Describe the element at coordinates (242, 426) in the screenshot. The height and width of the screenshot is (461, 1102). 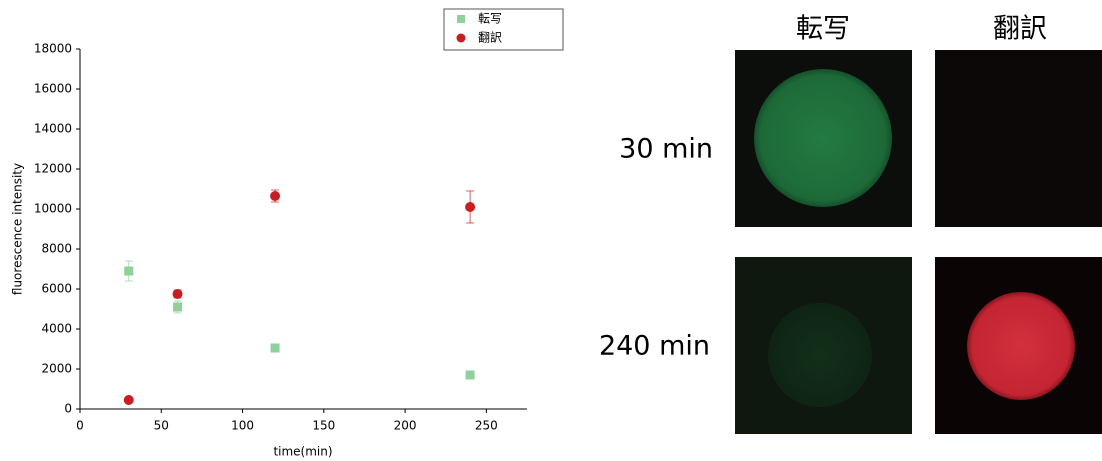
I see `x-tick-label: 100` at that location.